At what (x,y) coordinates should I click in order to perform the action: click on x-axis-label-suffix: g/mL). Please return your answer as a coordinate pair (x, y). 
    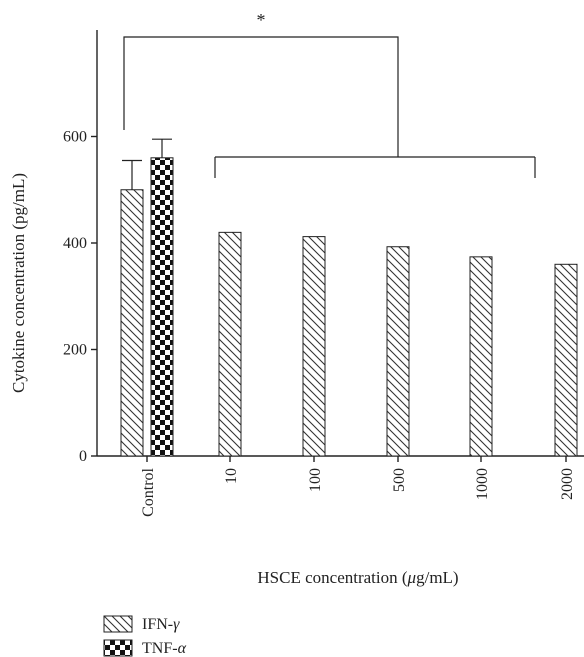
    Looking at the image, I should click on (437, 577).